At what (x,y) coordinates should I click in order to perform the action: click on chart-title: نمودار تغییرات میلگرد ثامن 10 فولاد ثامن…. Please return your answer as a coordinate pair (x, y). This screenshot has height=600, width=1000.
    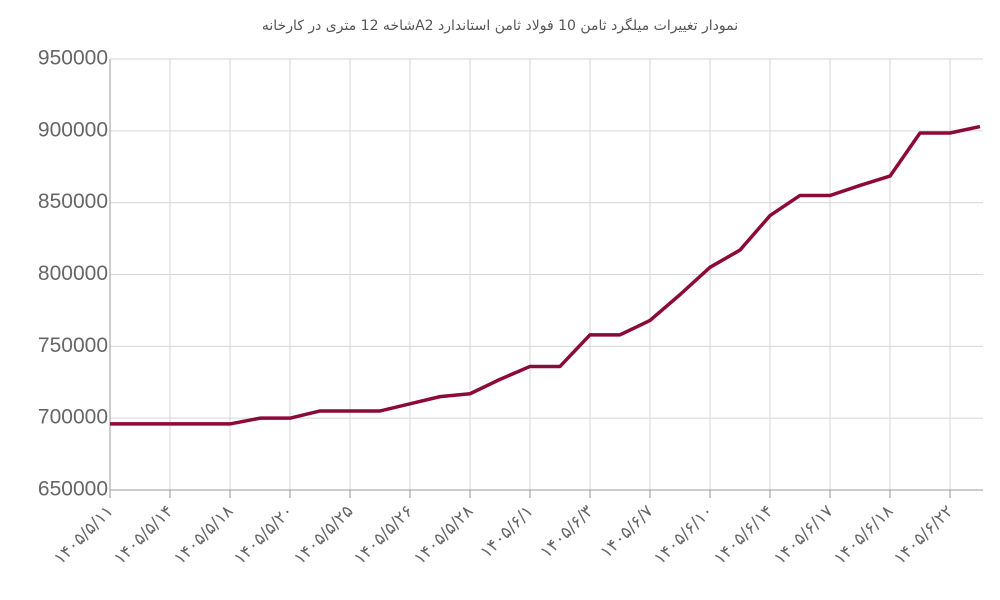
    Looking at the image, I should click on (500, 25).